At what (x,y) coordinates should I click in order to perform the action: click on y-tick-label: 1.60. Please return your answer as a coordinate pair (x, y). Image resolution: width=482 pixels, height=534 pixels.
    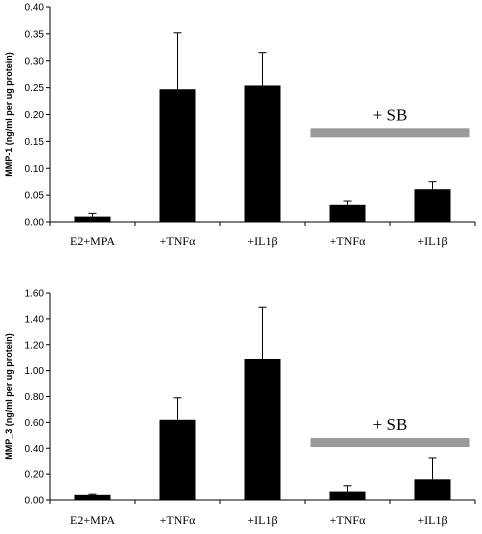
    Looking at the image, I should click on (35, 294).